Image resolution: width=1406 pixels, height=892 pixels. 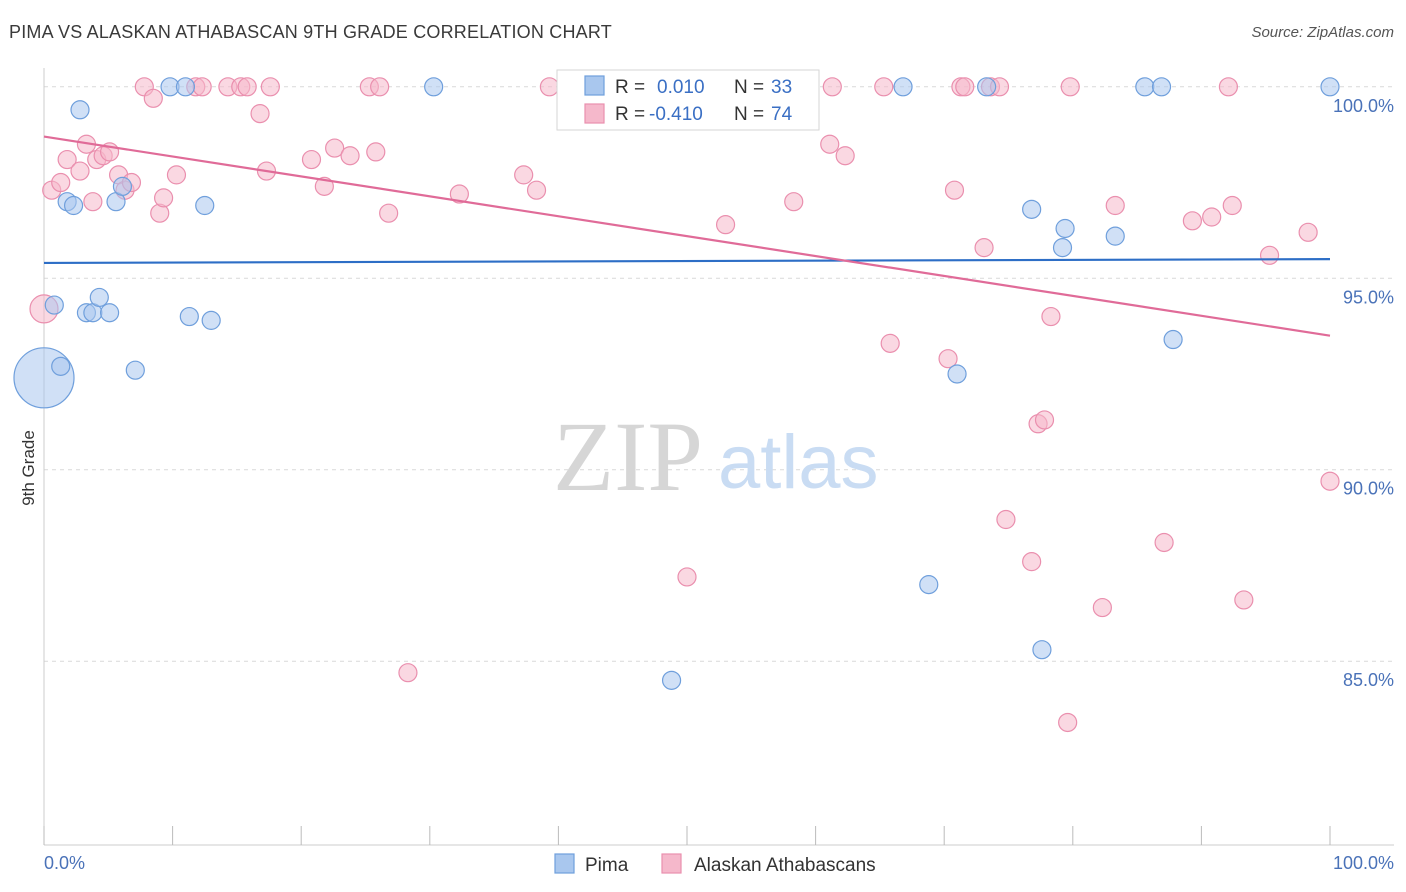 I want to click on x-tick-labels: 0.0% 100.0%, so click(x=719, y=863).